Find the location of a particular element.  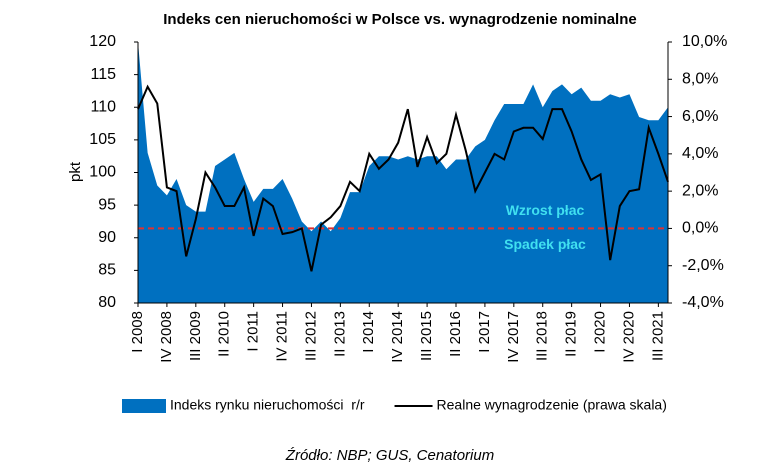

x-tick-label: II 2010 is located at coordinates (224, 334).